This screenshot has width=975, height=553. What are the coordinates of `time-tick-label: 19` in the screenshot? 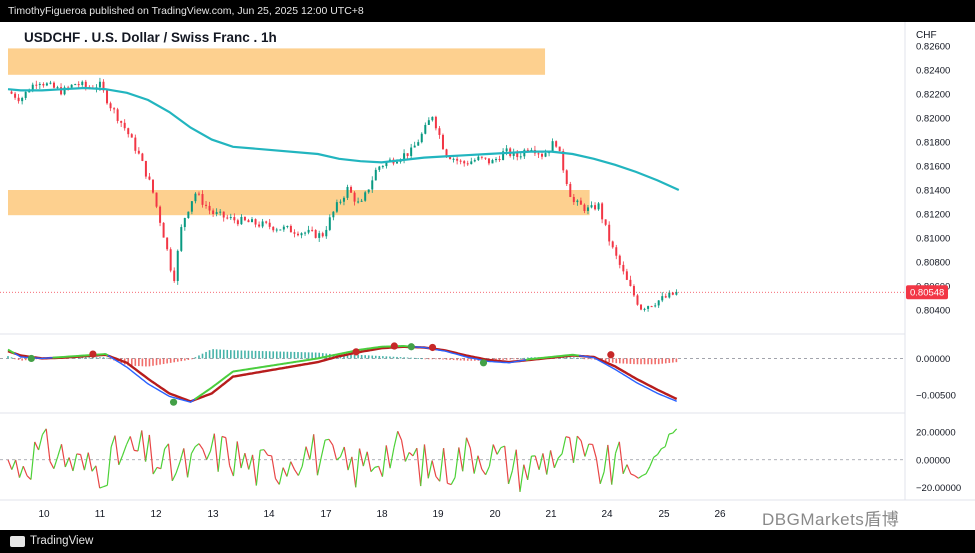 It's located at (438, 514).